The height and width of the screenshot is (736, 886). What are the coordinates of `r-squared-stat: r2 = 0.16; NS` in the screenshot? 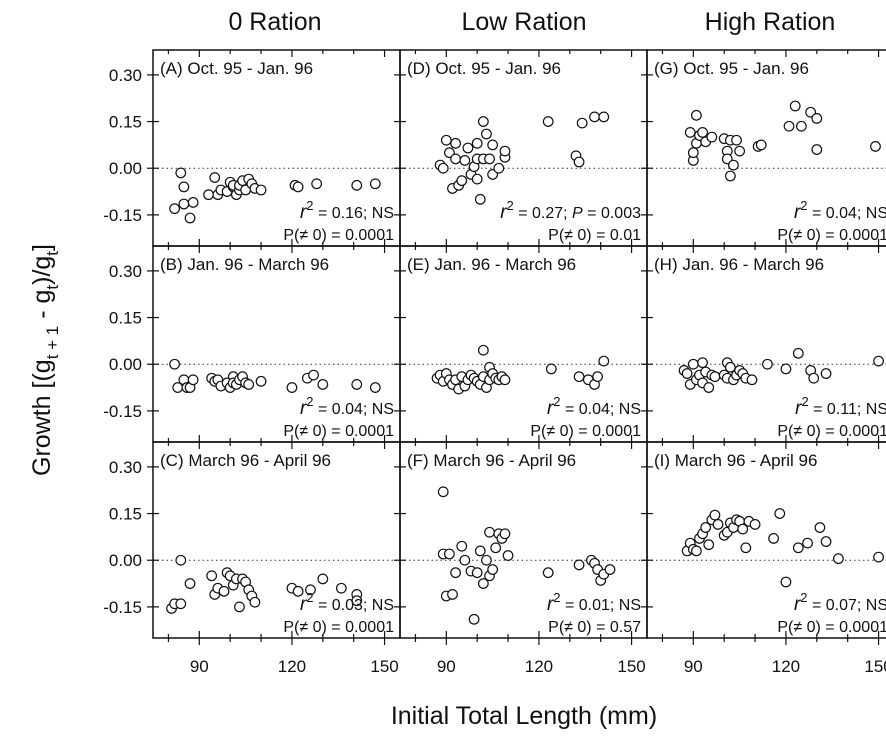 It's located at (347, 210).